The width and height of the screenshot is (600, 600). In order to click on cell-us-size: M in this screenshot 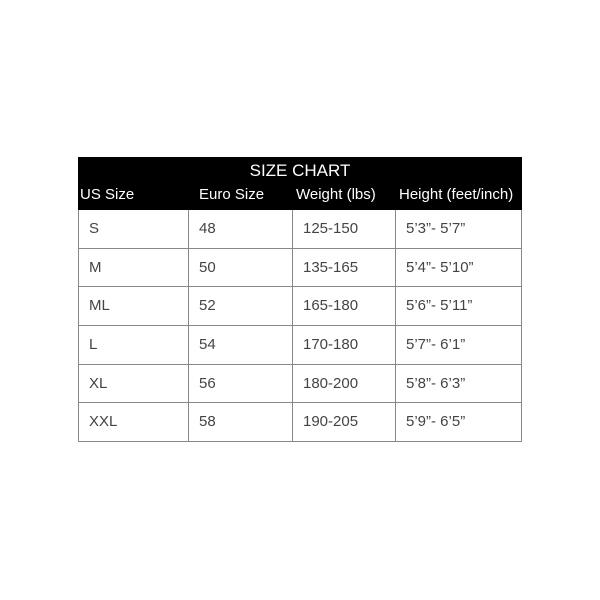, I will do `click(133, 267)`.